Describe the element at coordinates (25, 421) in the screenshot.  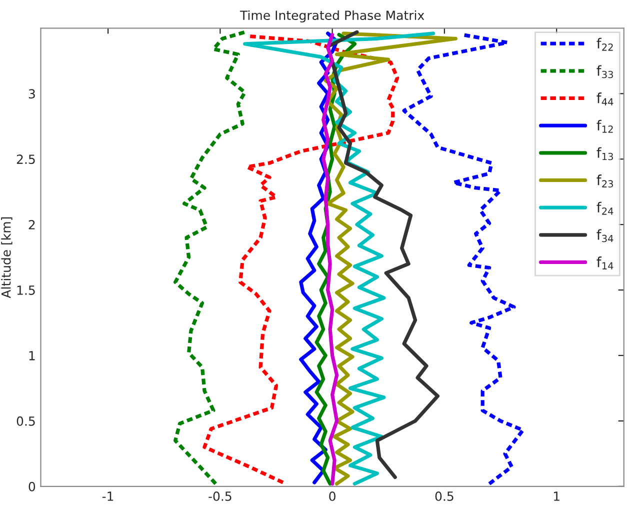
I see `y-tick-label: 0.5` at that location.